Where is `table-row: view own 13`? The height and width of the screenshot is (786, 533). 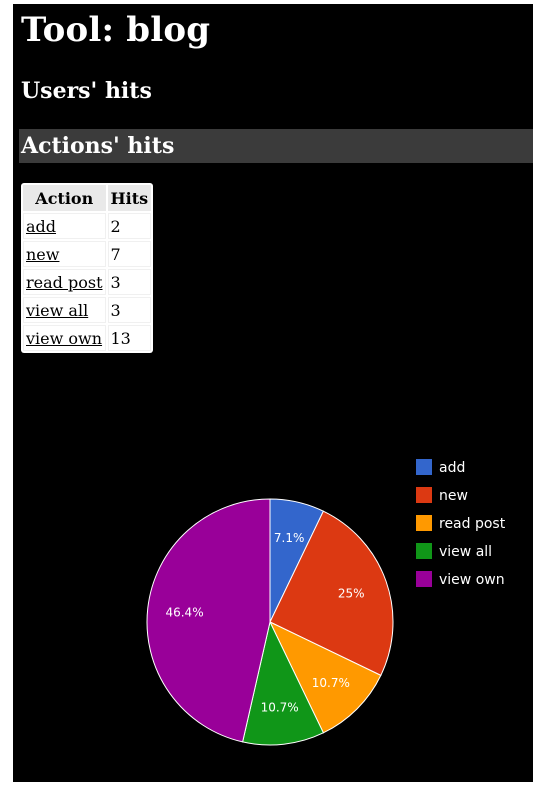 table-row: view own 13 is located at coordinates (87, 338).